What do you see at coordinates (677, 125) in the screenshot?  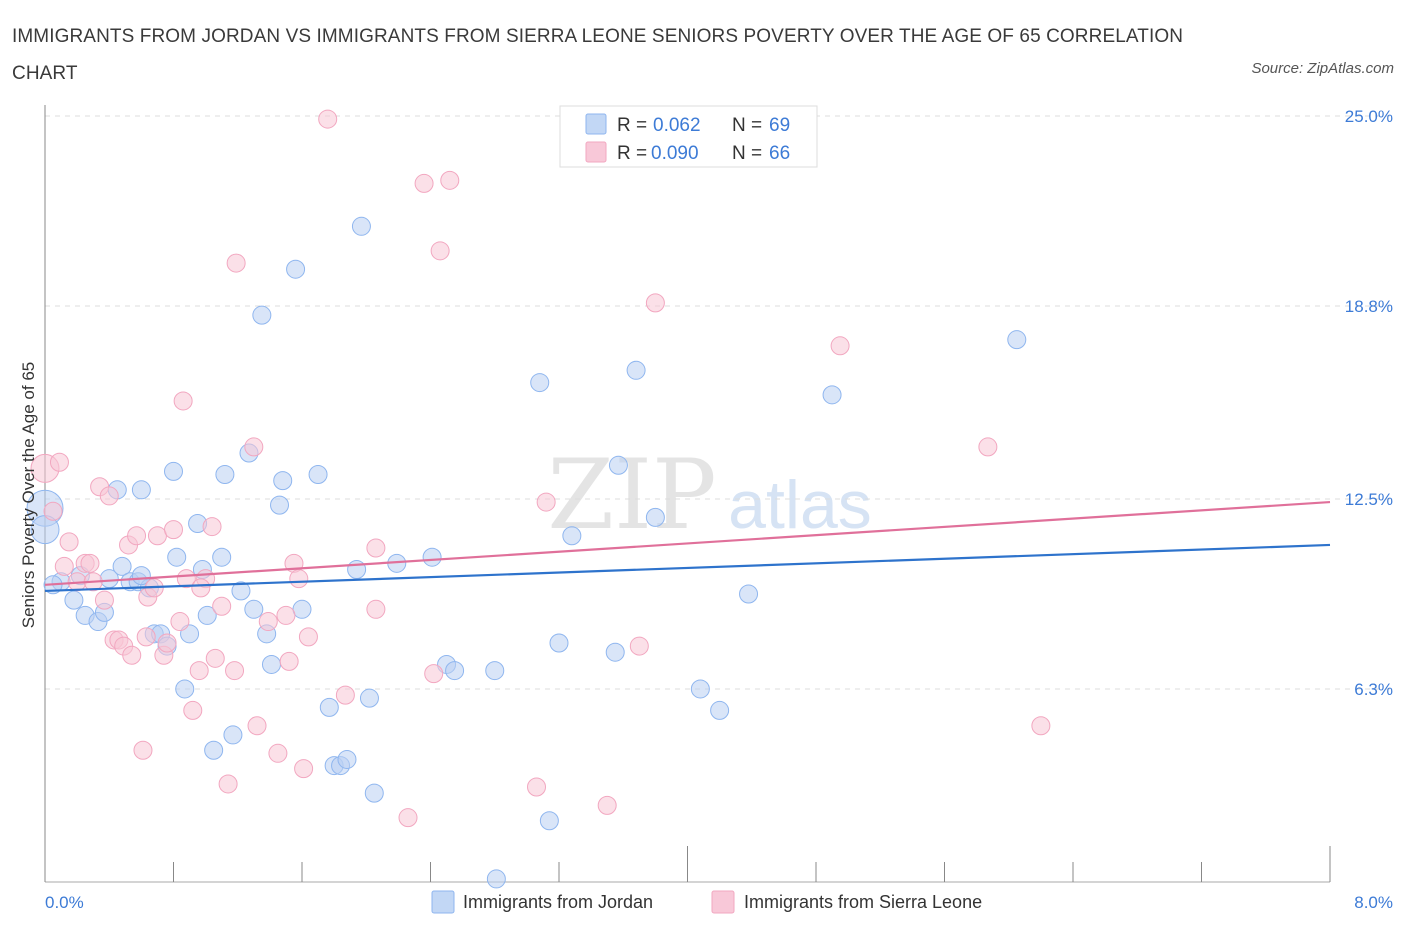 I see `stats-jordan-r: 0.062` at bounding box center [677, 125].